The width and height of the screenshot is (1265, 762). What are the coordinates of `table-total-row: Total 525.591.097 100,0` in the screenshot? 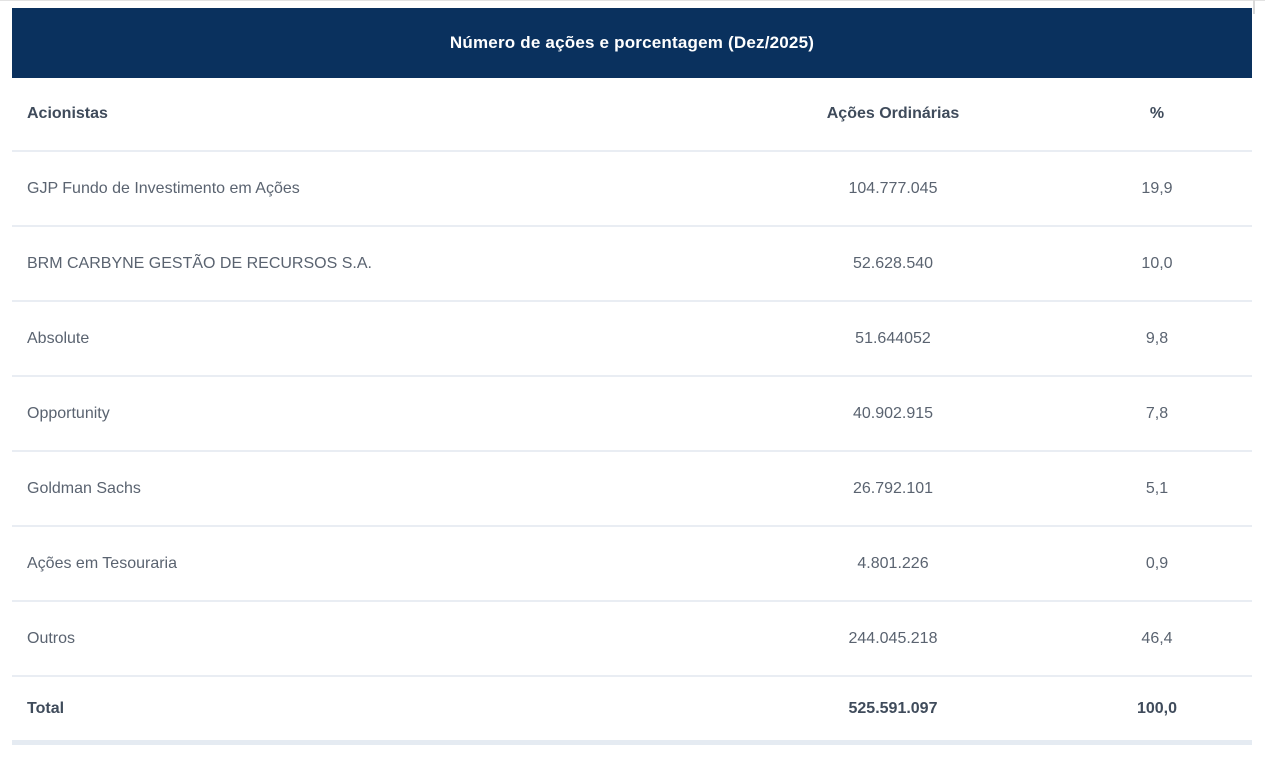 It's located at (632, 710).